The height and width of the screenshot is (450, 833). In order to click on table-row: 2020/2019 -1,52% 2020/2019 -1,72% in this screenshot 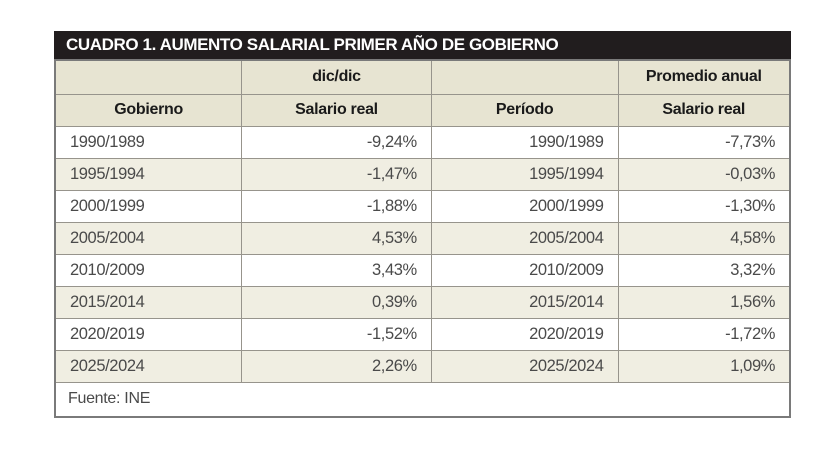, I will do `click(422, 334)`.